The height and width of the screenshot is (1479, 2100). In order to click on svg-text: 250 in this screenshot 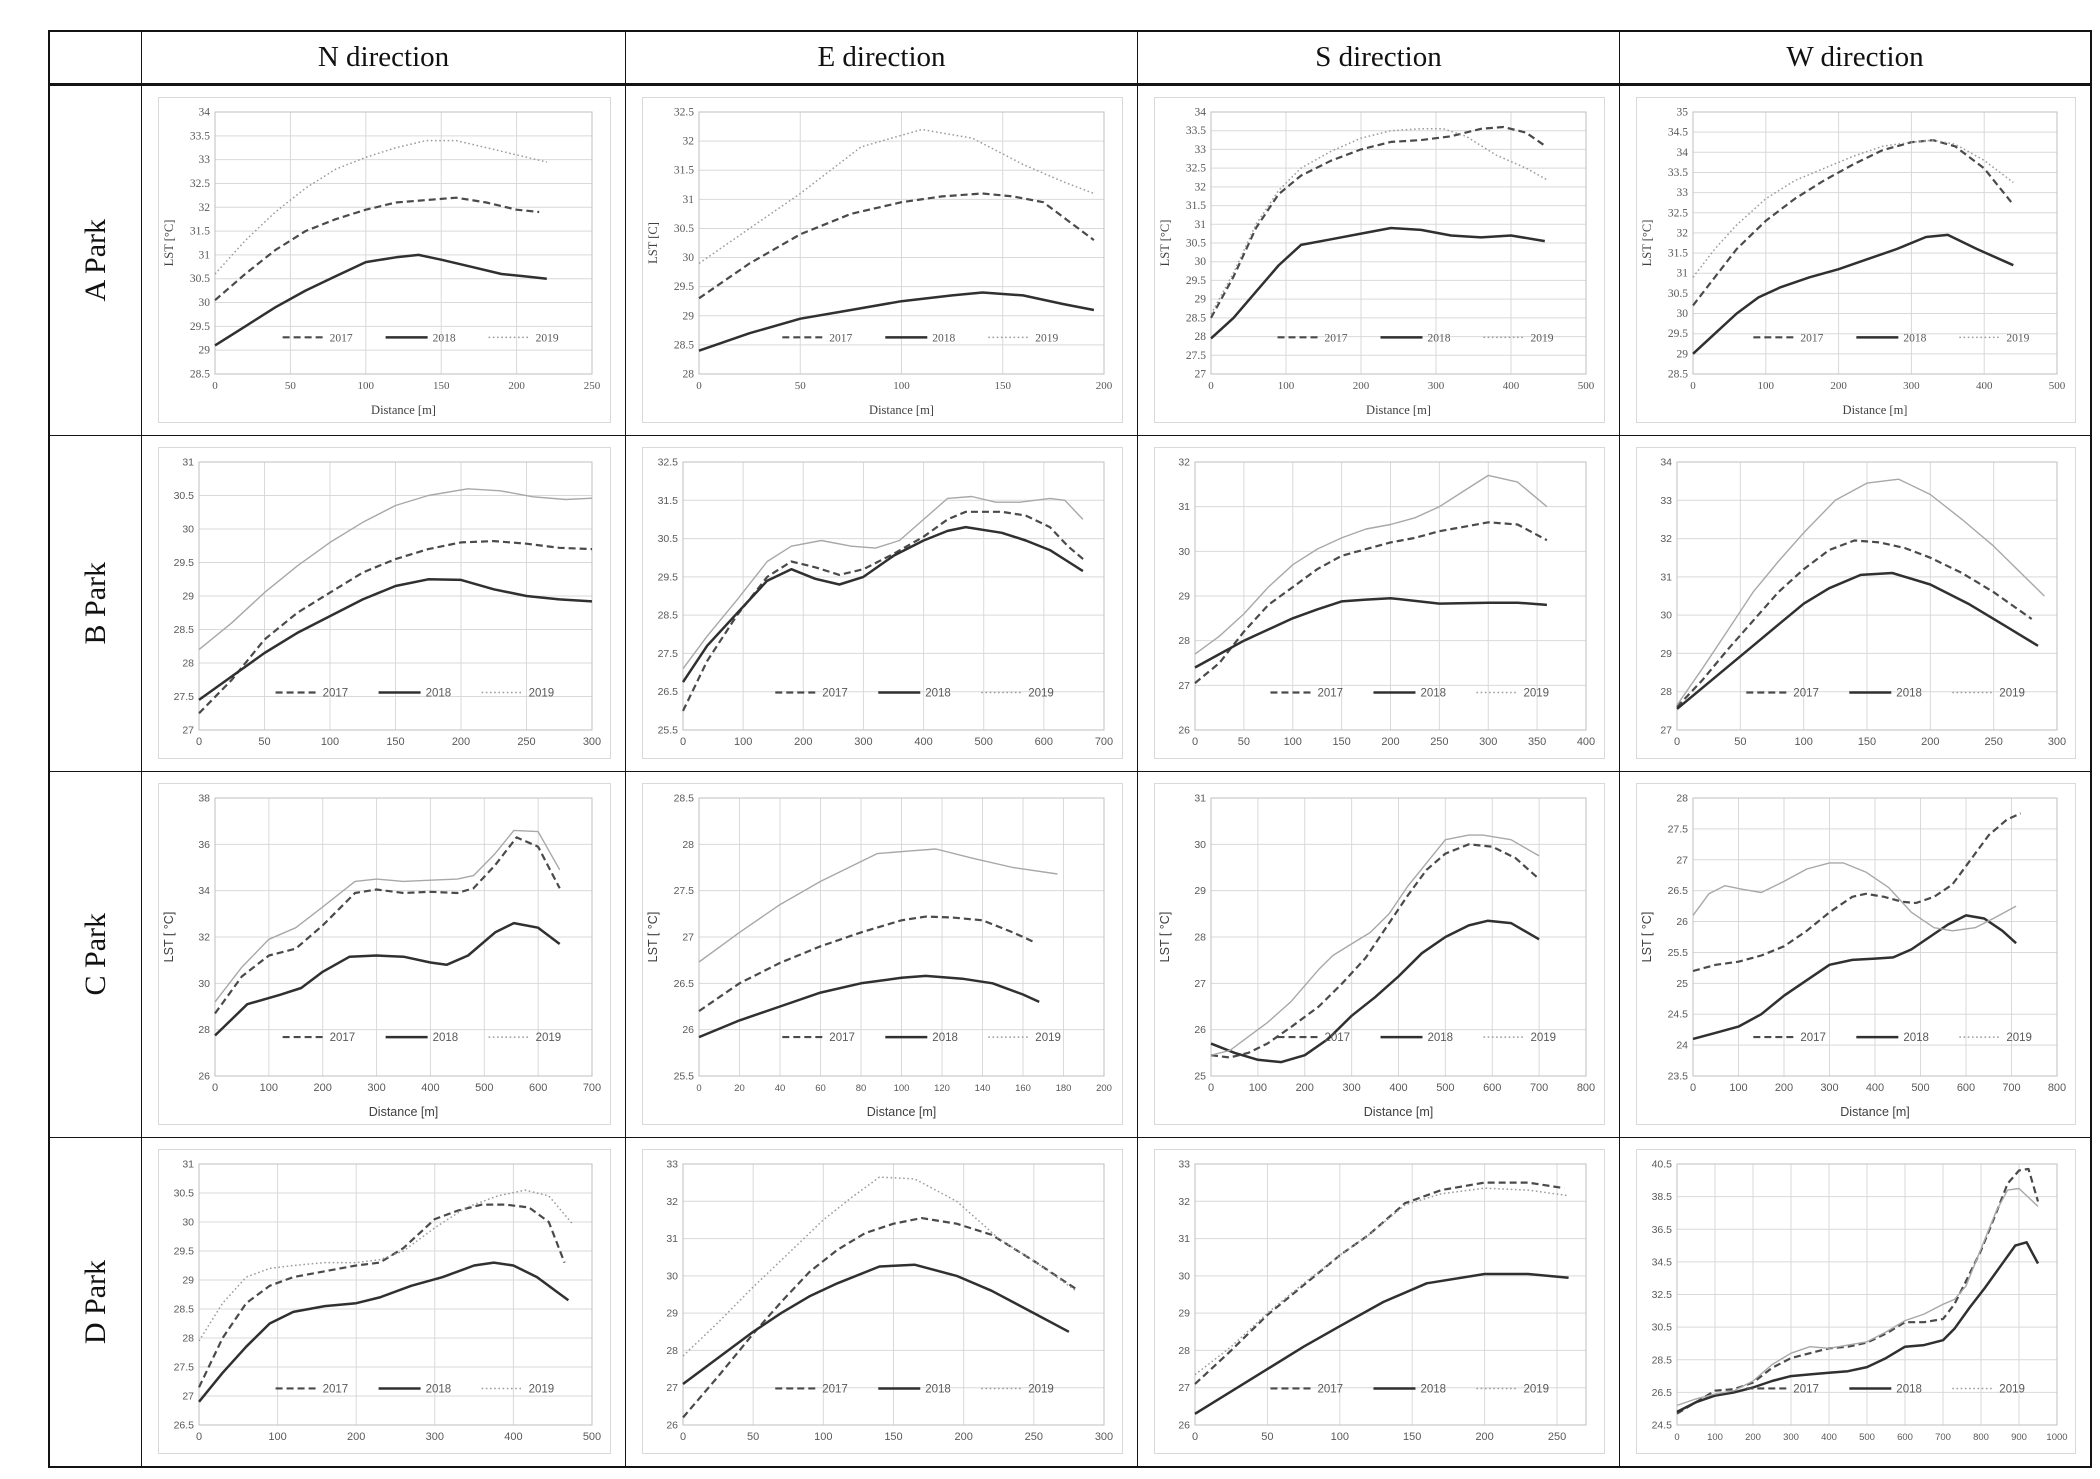, I will do `click(1034, 1437)`.